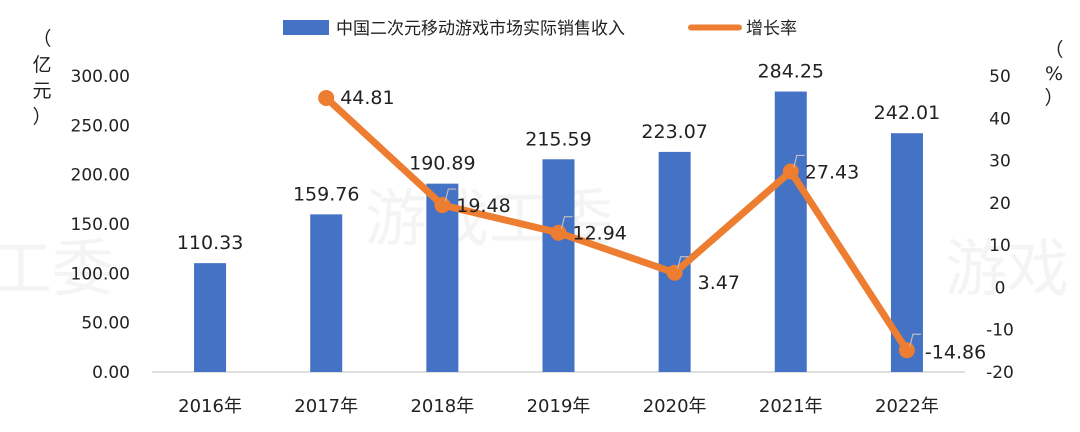  What do you see at coordinates (771, 29) in the screenshot?
I see `legend-line-label: 增长率` at bounding box center [771, 29].